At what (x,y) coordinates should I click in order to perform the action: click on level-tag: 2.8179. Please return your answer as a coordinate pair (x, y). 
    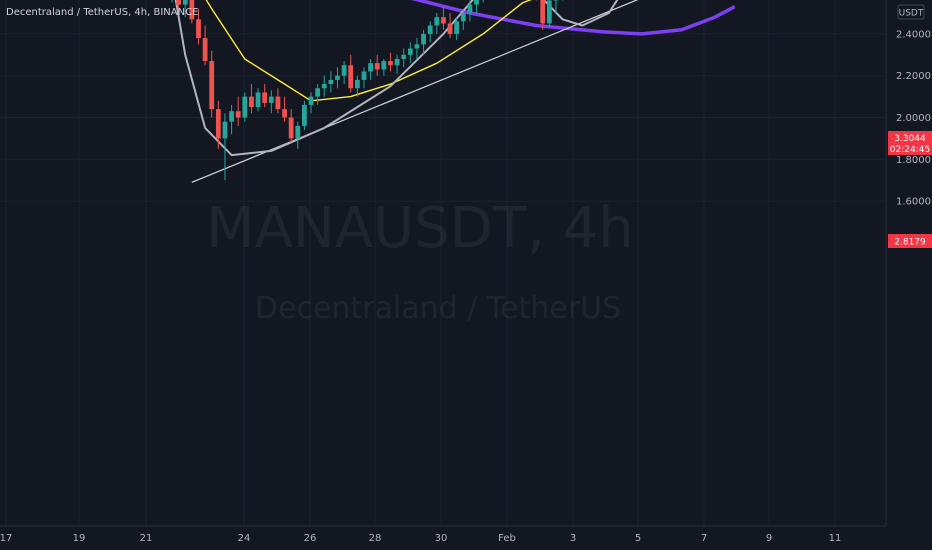
    Looking at the image, I should click on (910, 241).